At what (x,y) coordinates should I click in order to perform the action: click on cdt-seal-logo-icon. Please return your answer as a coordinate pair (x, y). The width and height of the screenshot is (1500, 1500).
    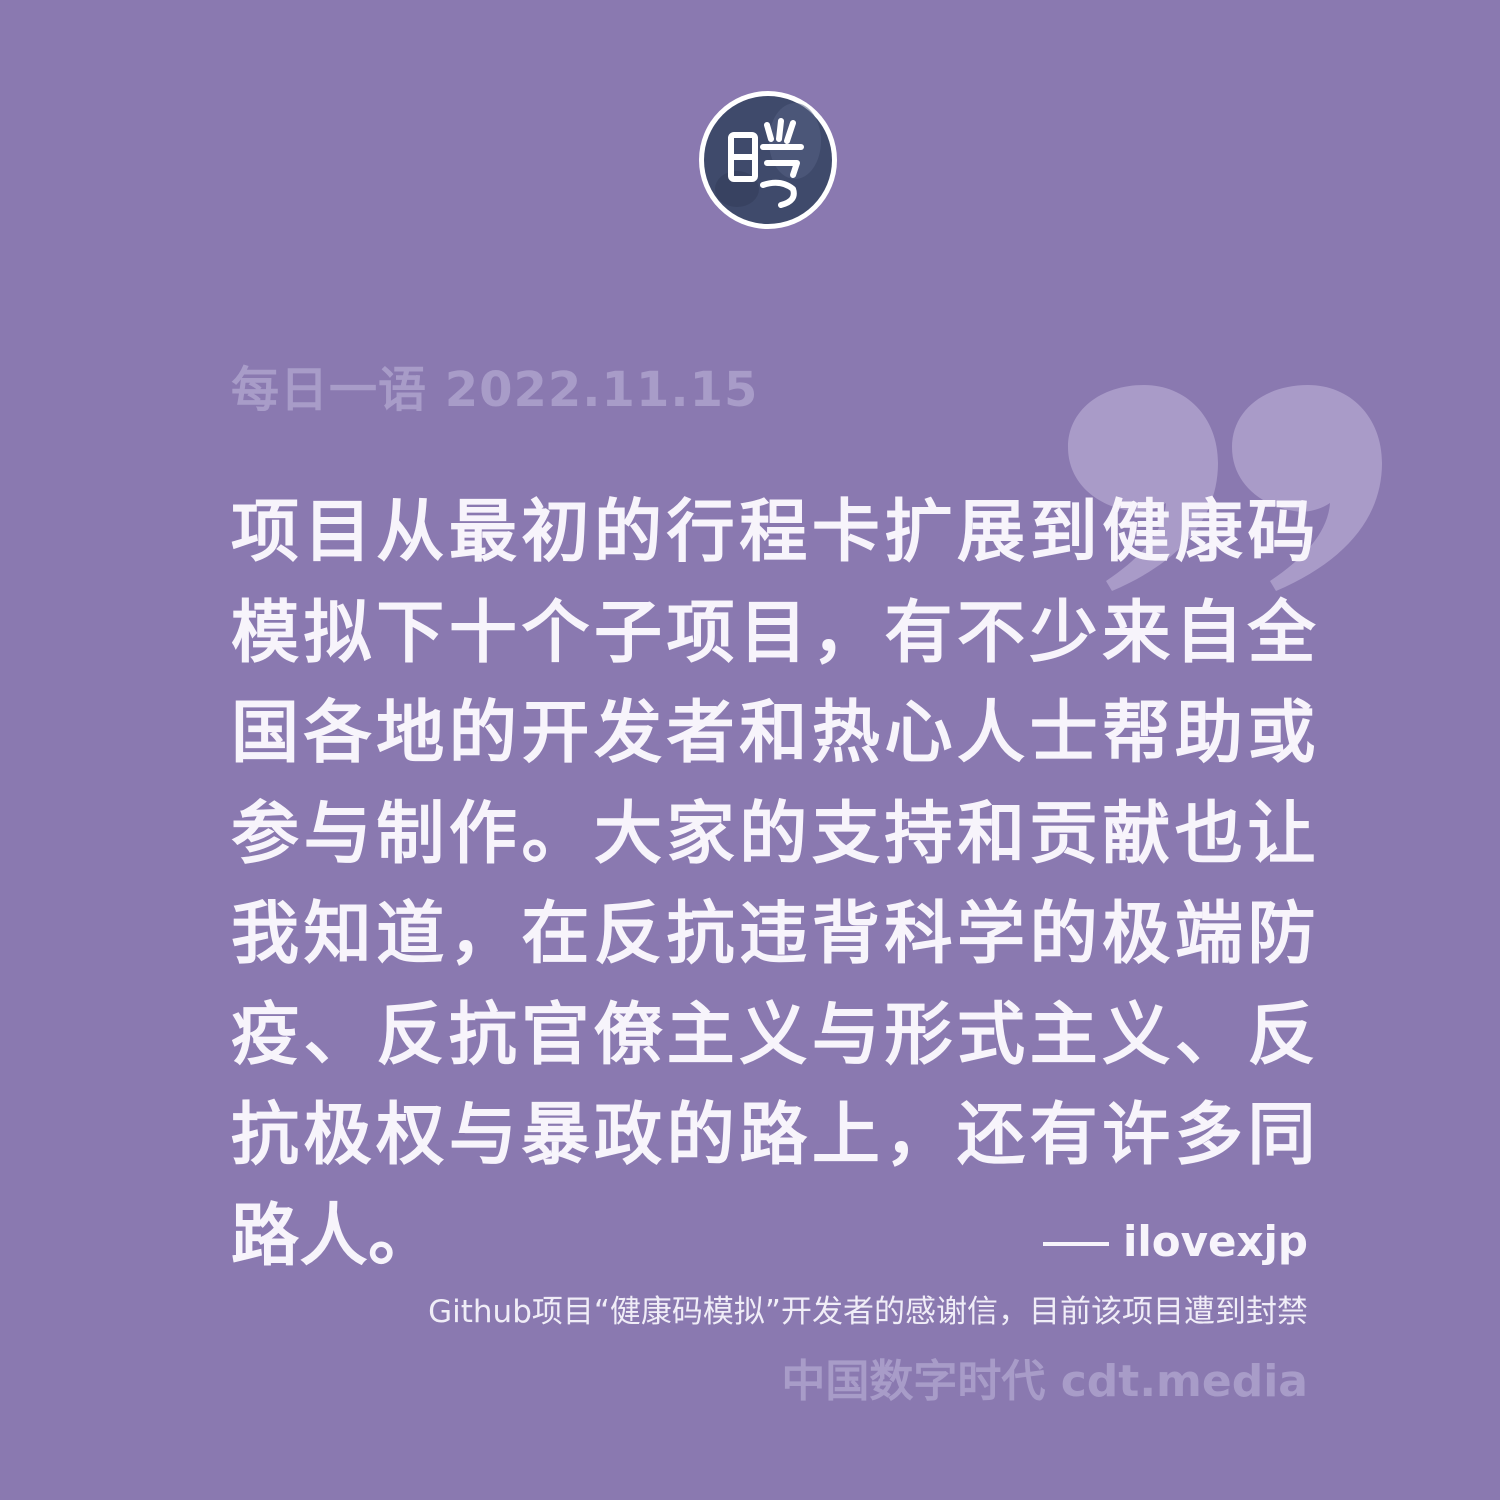
    Looking at the image, I should click on (768, 160).